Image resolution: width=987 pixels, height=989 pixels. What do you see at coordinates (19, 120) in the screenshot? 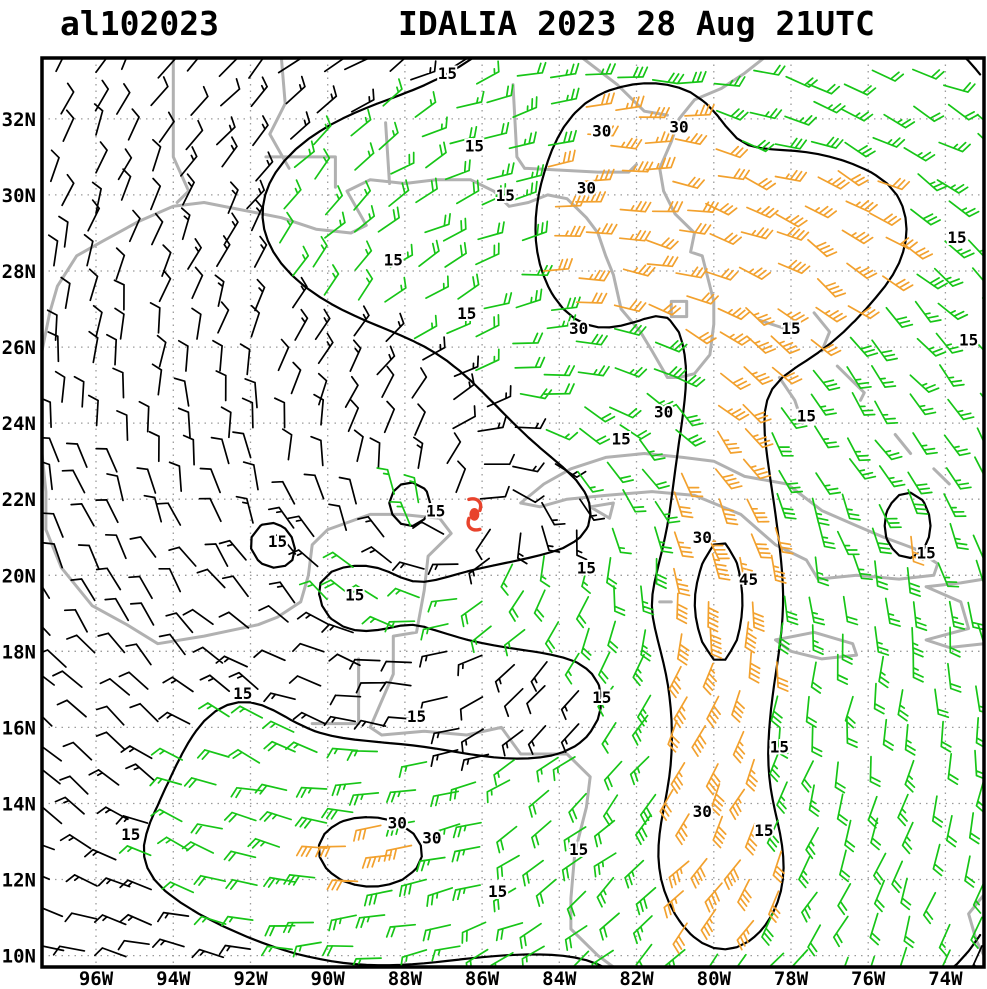
I see `svg-text: 32N` at bounding box center [19, 120].